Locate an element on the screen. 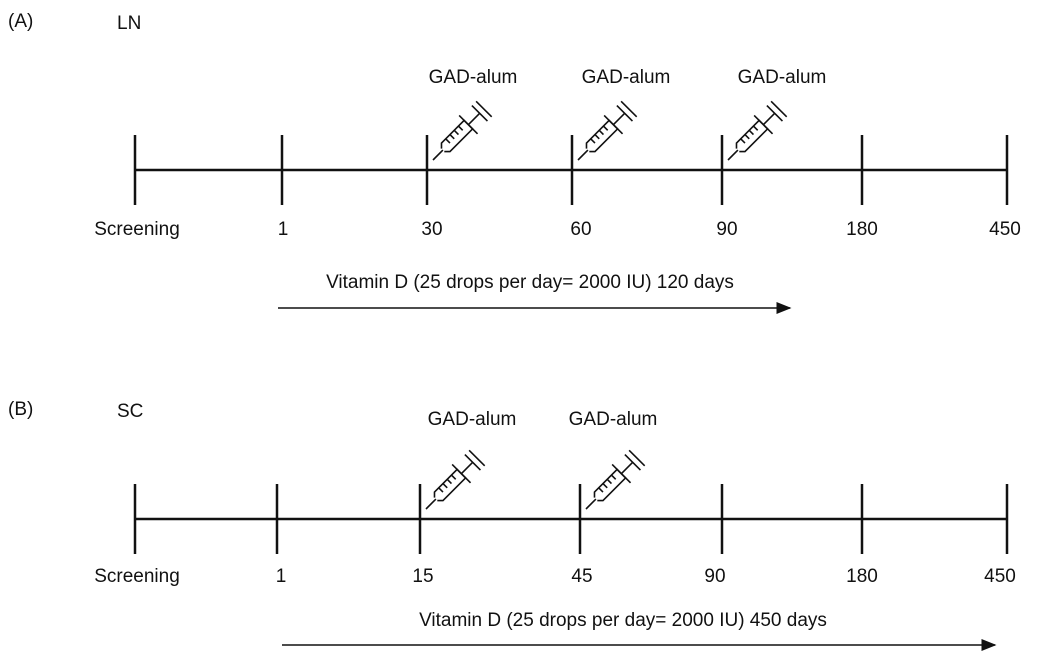  panel-name: LN is located at coordinates (129, 23).